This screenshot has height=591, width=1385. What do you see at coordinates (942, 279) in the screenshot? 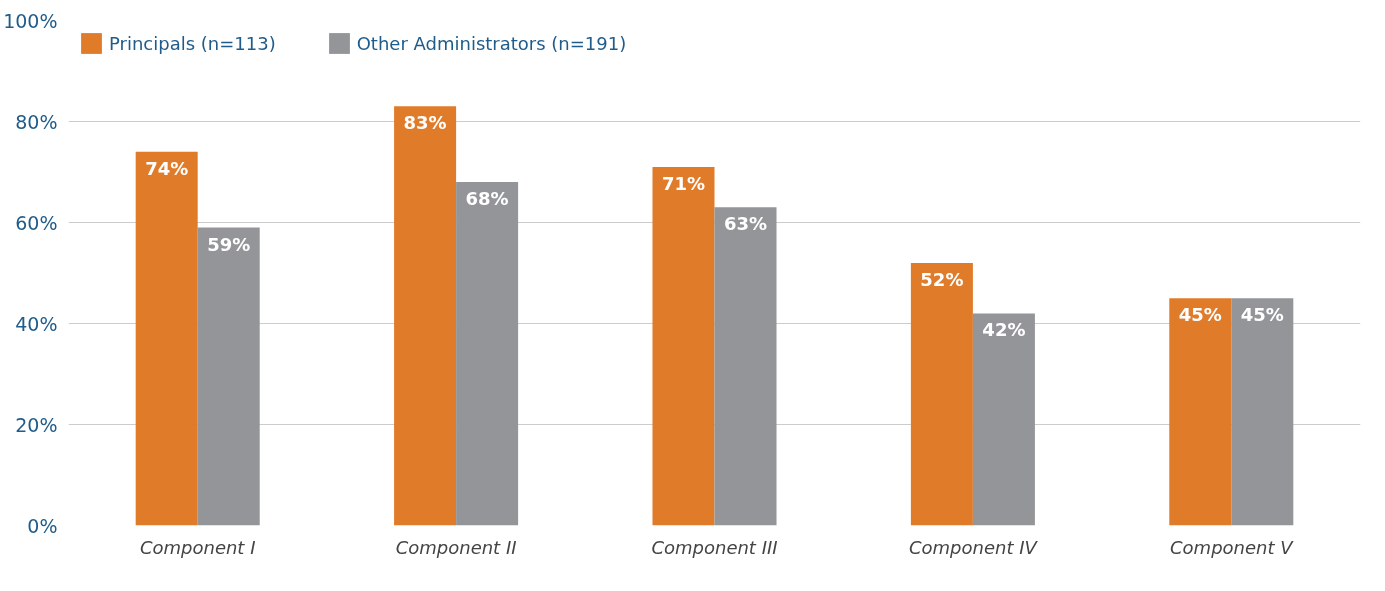
I see `text: 52%` at bounding box center [942, 279].